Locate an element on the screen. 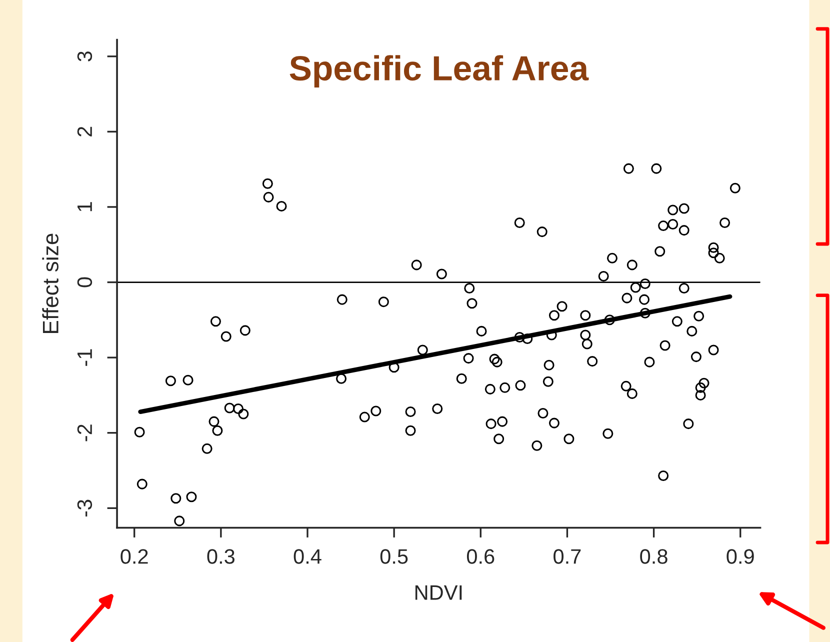 This screenshot has width=830, height=642. y-tick-label: 2 is located at coordinates (84, 131).